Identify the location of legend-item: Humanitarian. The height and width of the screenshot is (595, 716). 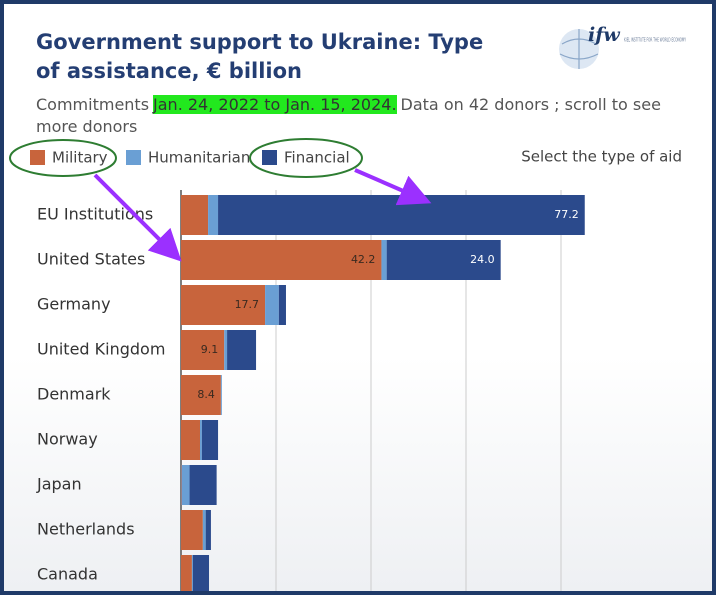
(188, 158).